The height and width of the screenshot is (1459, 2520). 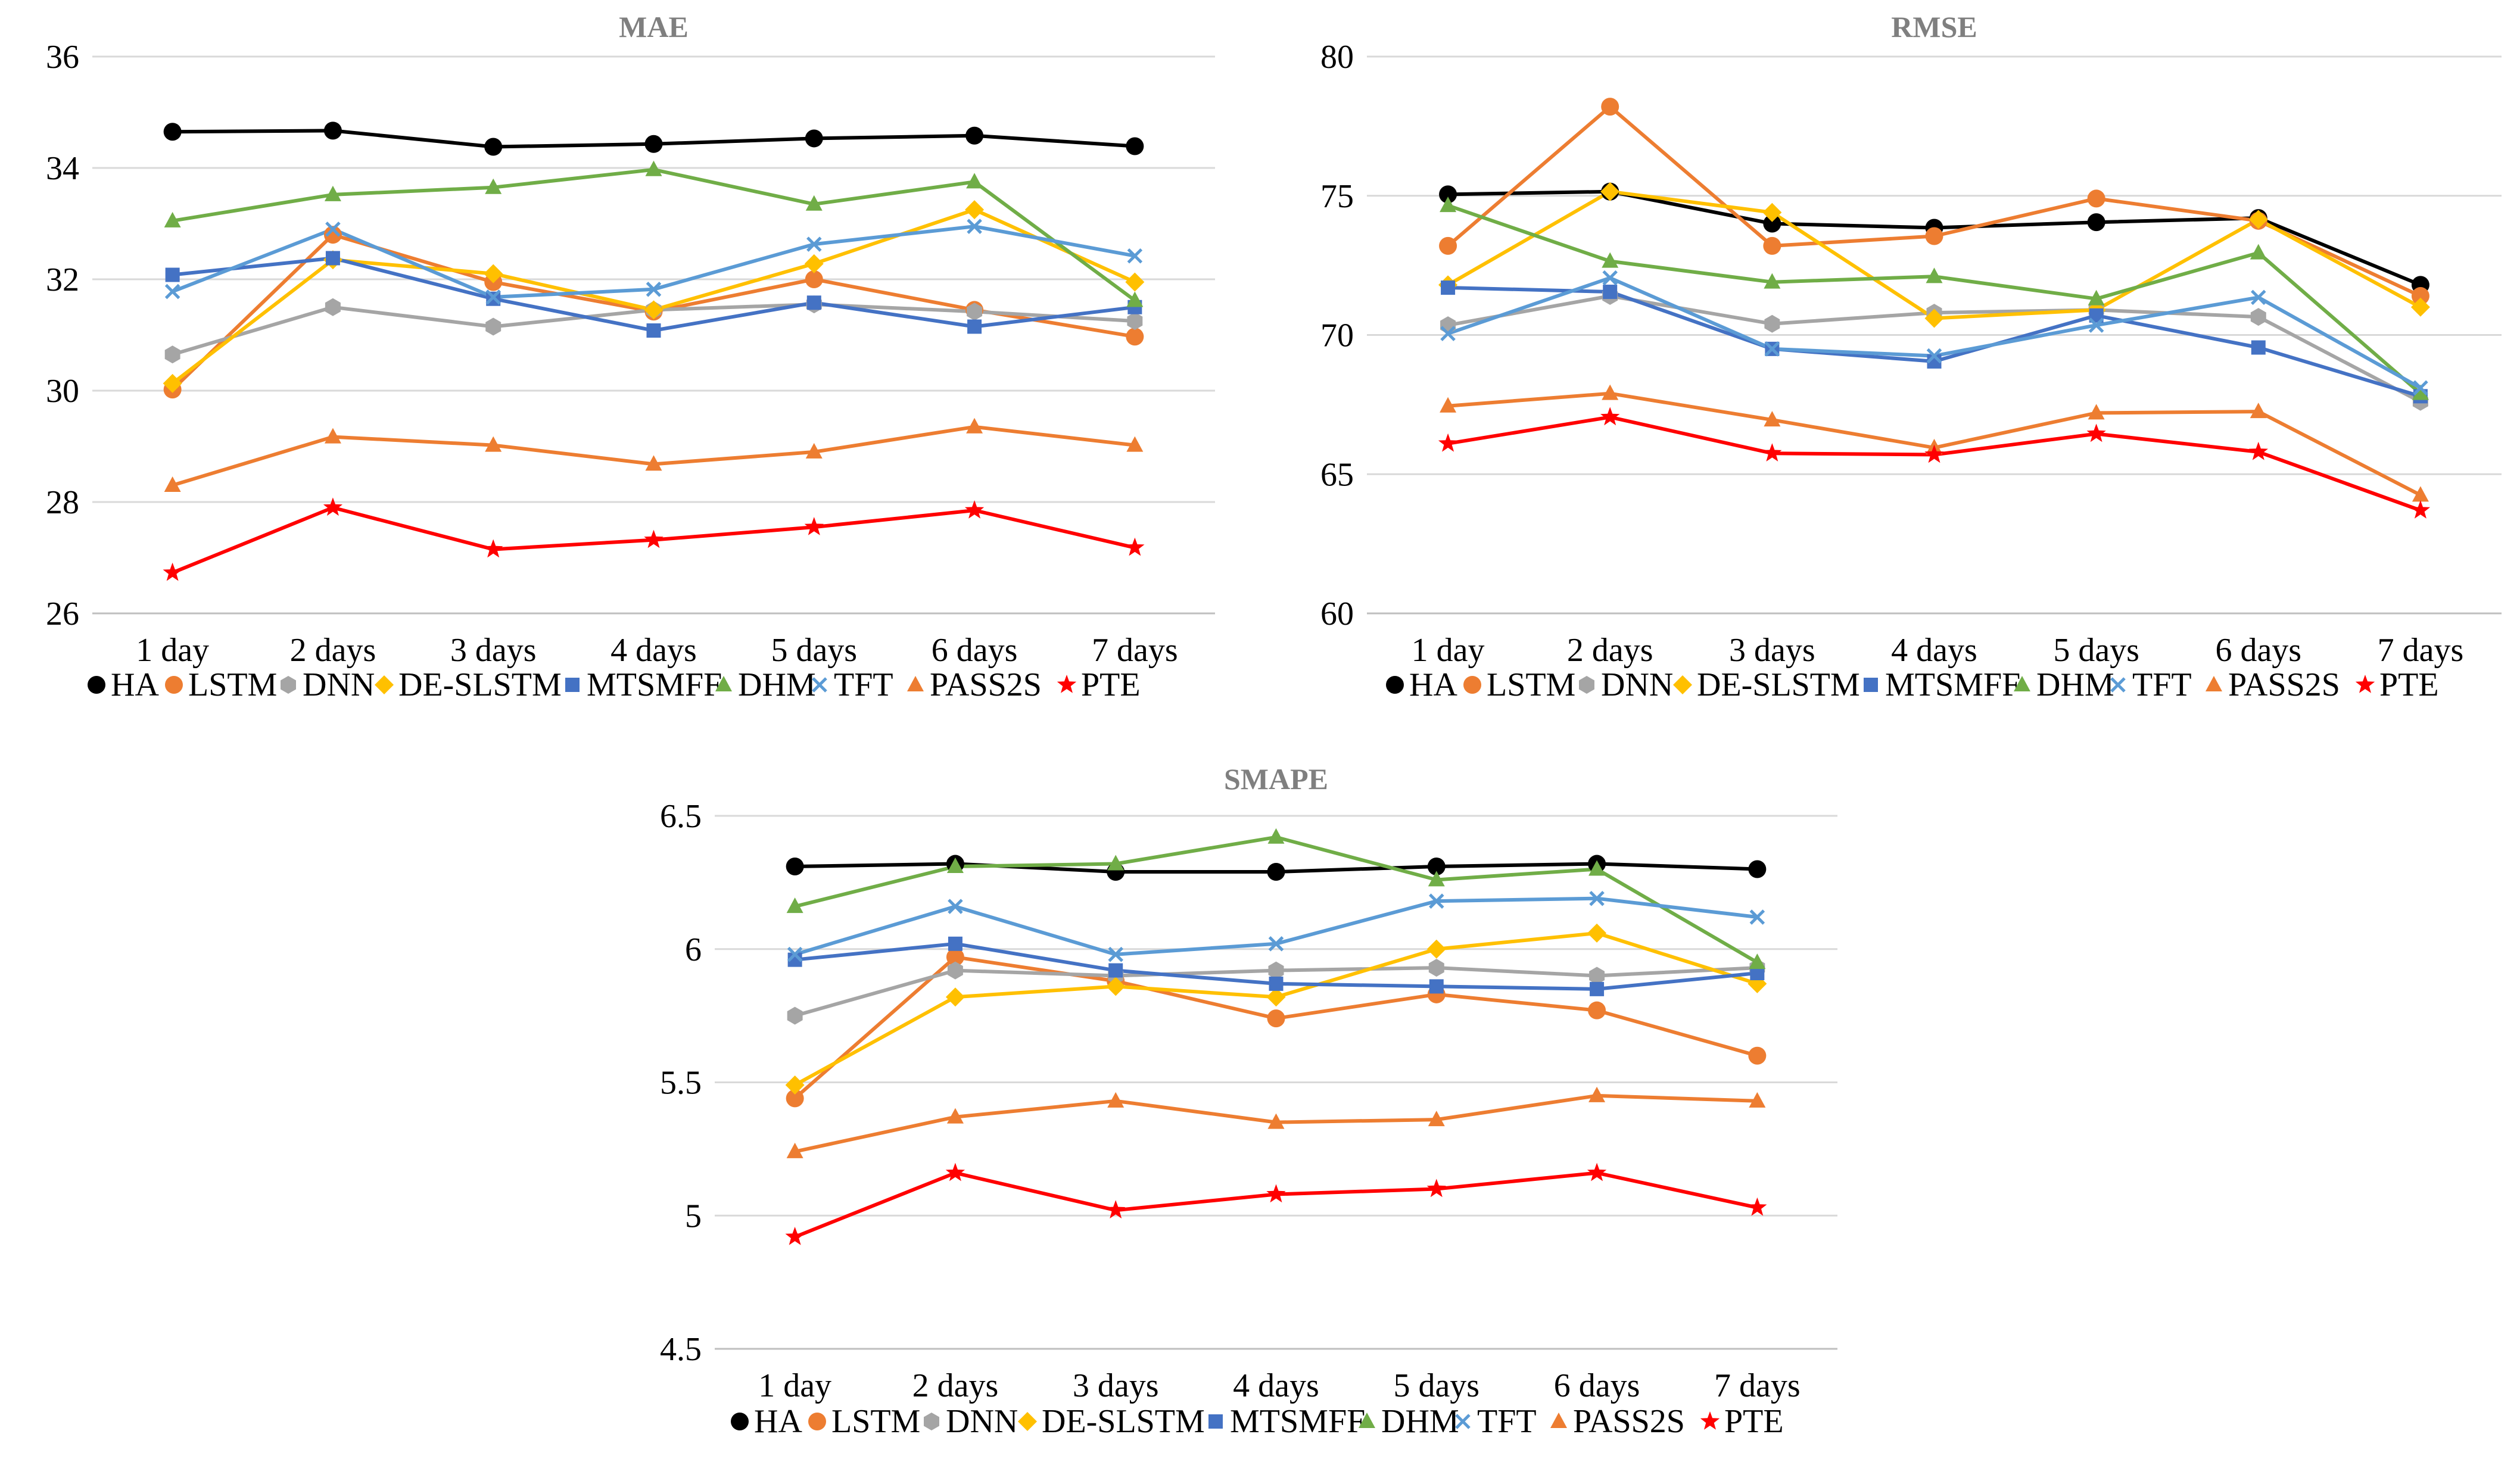 I want to click on smape-legend-label-mtsmff: MTSMFF, so click(x=1297, y=1421).